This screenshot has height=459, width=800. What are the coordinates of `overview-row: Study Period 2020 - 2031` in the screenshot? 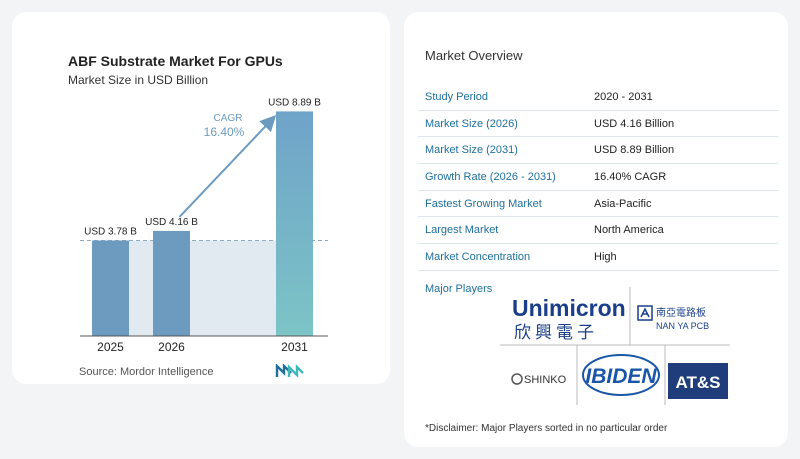 It's located at (598, 97).